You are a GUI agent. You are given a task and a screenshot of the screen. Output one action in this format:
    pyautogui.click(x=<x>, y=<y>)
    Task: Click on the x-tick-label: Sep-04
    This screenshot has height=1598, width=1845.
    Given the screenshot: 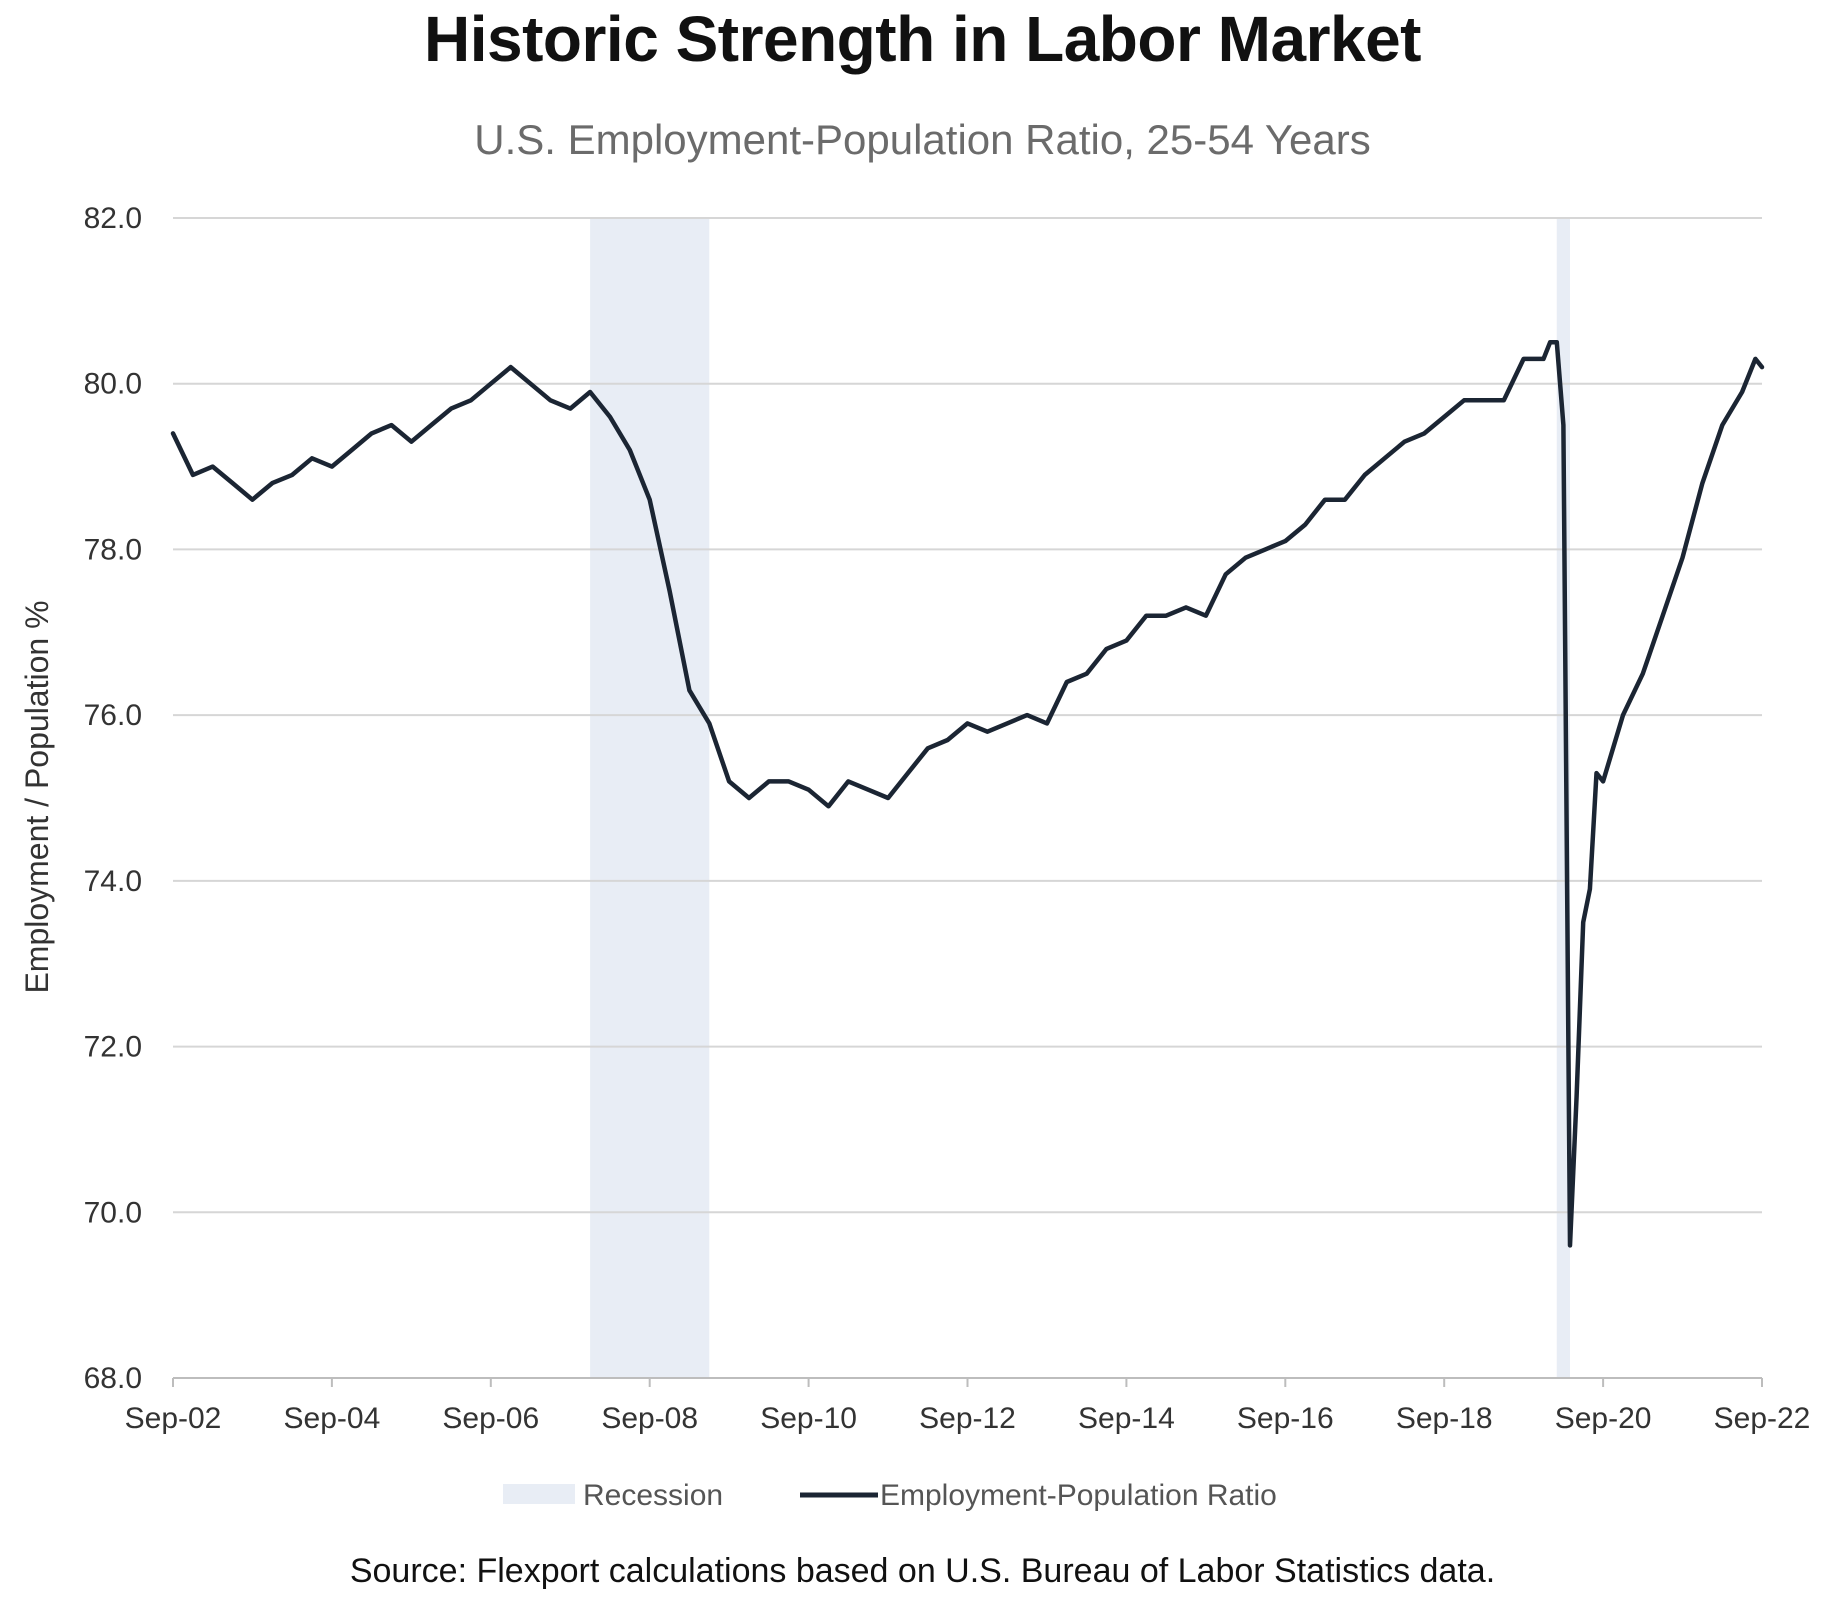 What is the action you would take?
    pyautogui.click(x=332, y=1418)
    